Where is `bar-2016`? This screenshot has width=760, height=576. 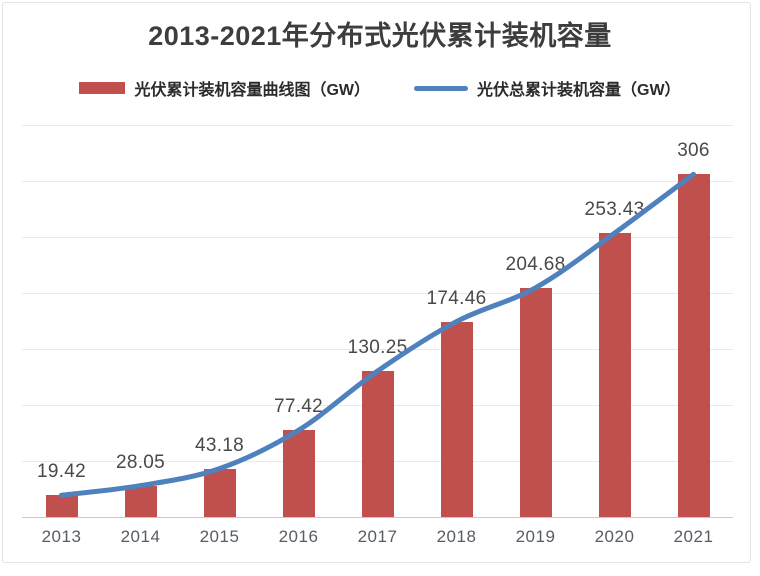
bar-2016 is located at coordinates (298, 473).